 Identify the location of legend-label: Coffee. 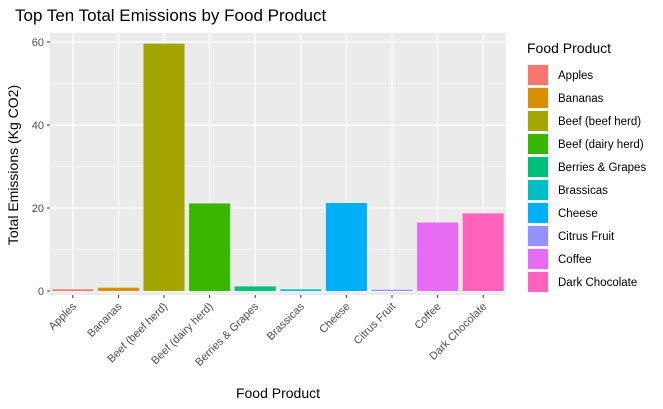
(575, 260).